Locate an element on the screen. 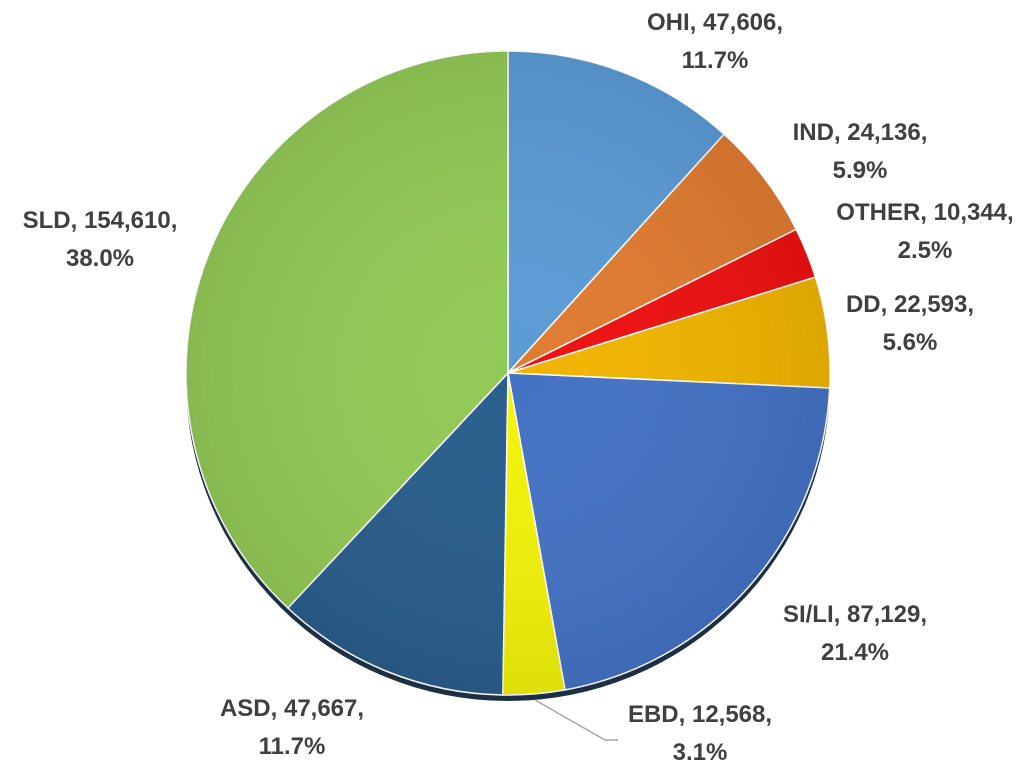  label-category: SLD is located at coordinates (47, 220).